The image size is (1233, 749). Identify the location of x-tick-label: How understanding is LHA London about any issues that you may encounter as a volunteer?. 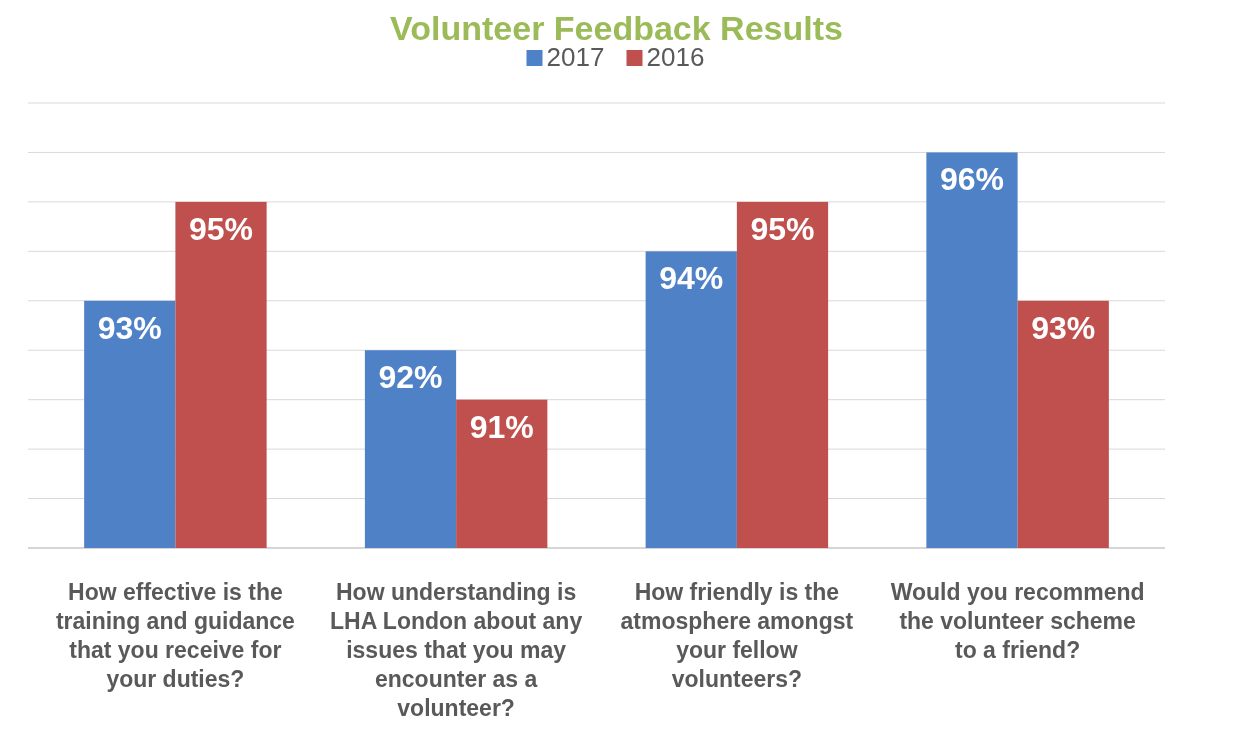
(456, 650).